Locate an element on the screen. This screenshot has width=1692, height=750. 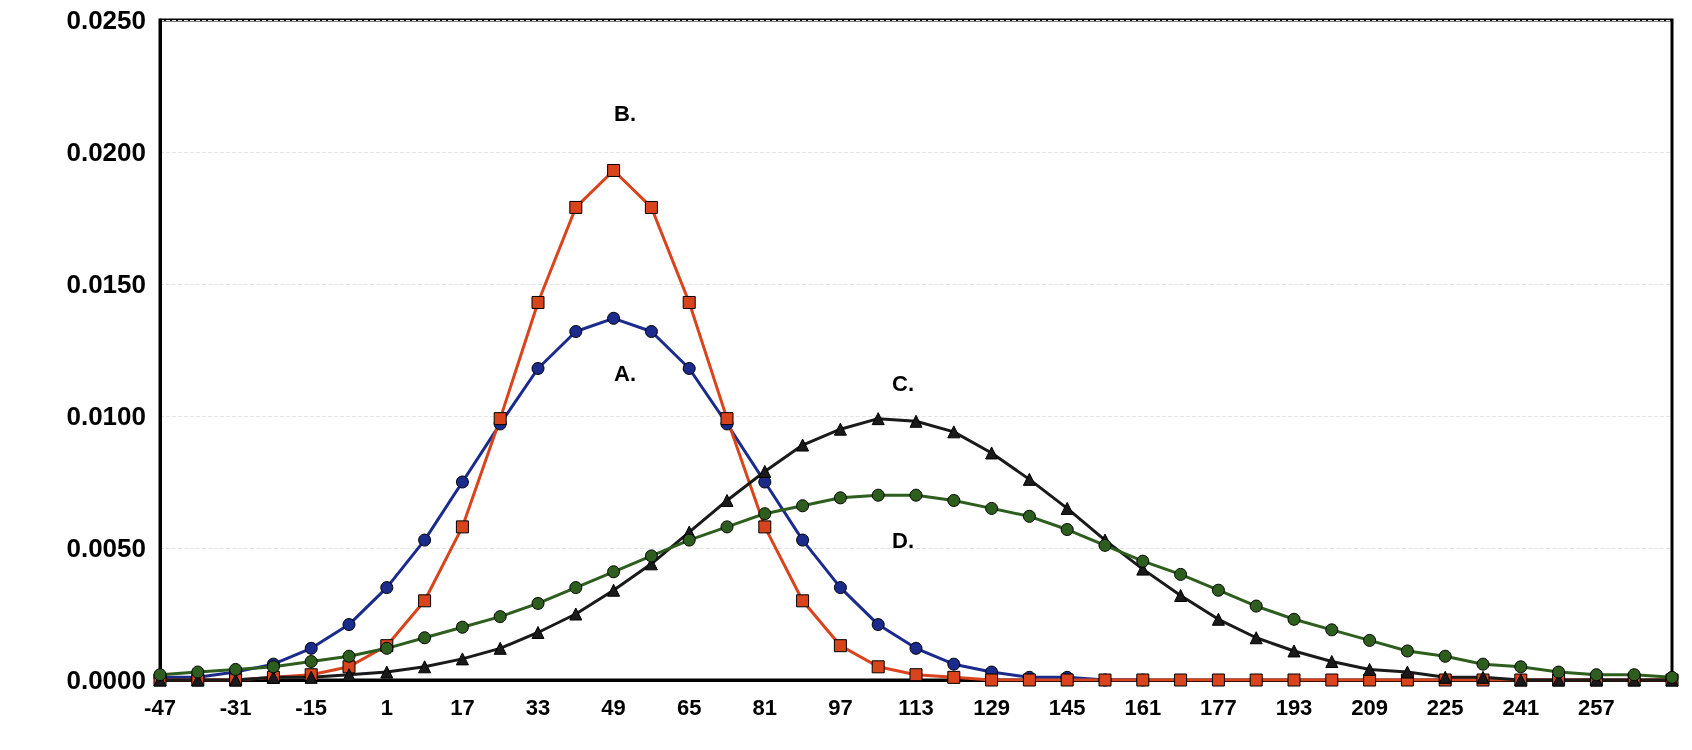
x-tick-label: 33 is located at coordinates (538, 707).